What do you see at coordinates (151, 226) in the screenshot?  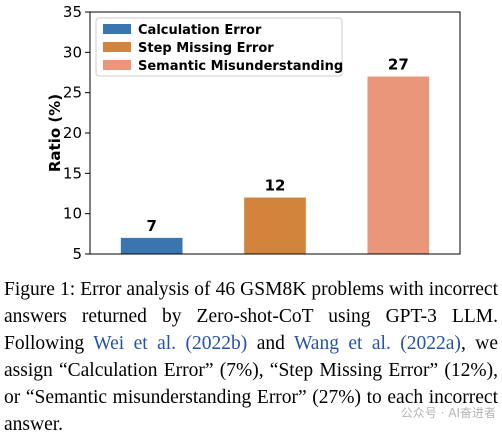 I see `data-label-1: 7` at bounding box center [151, 226].